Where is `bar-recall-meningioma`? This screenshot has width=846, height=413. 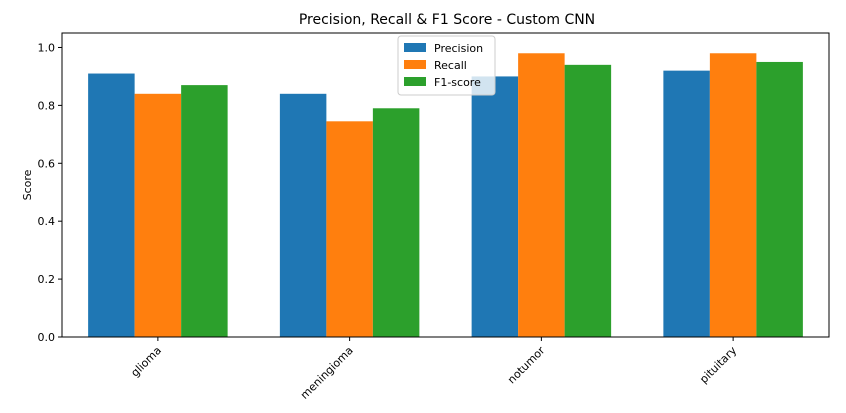
bar-recall-meningioma is located at coordinates (349, 229).